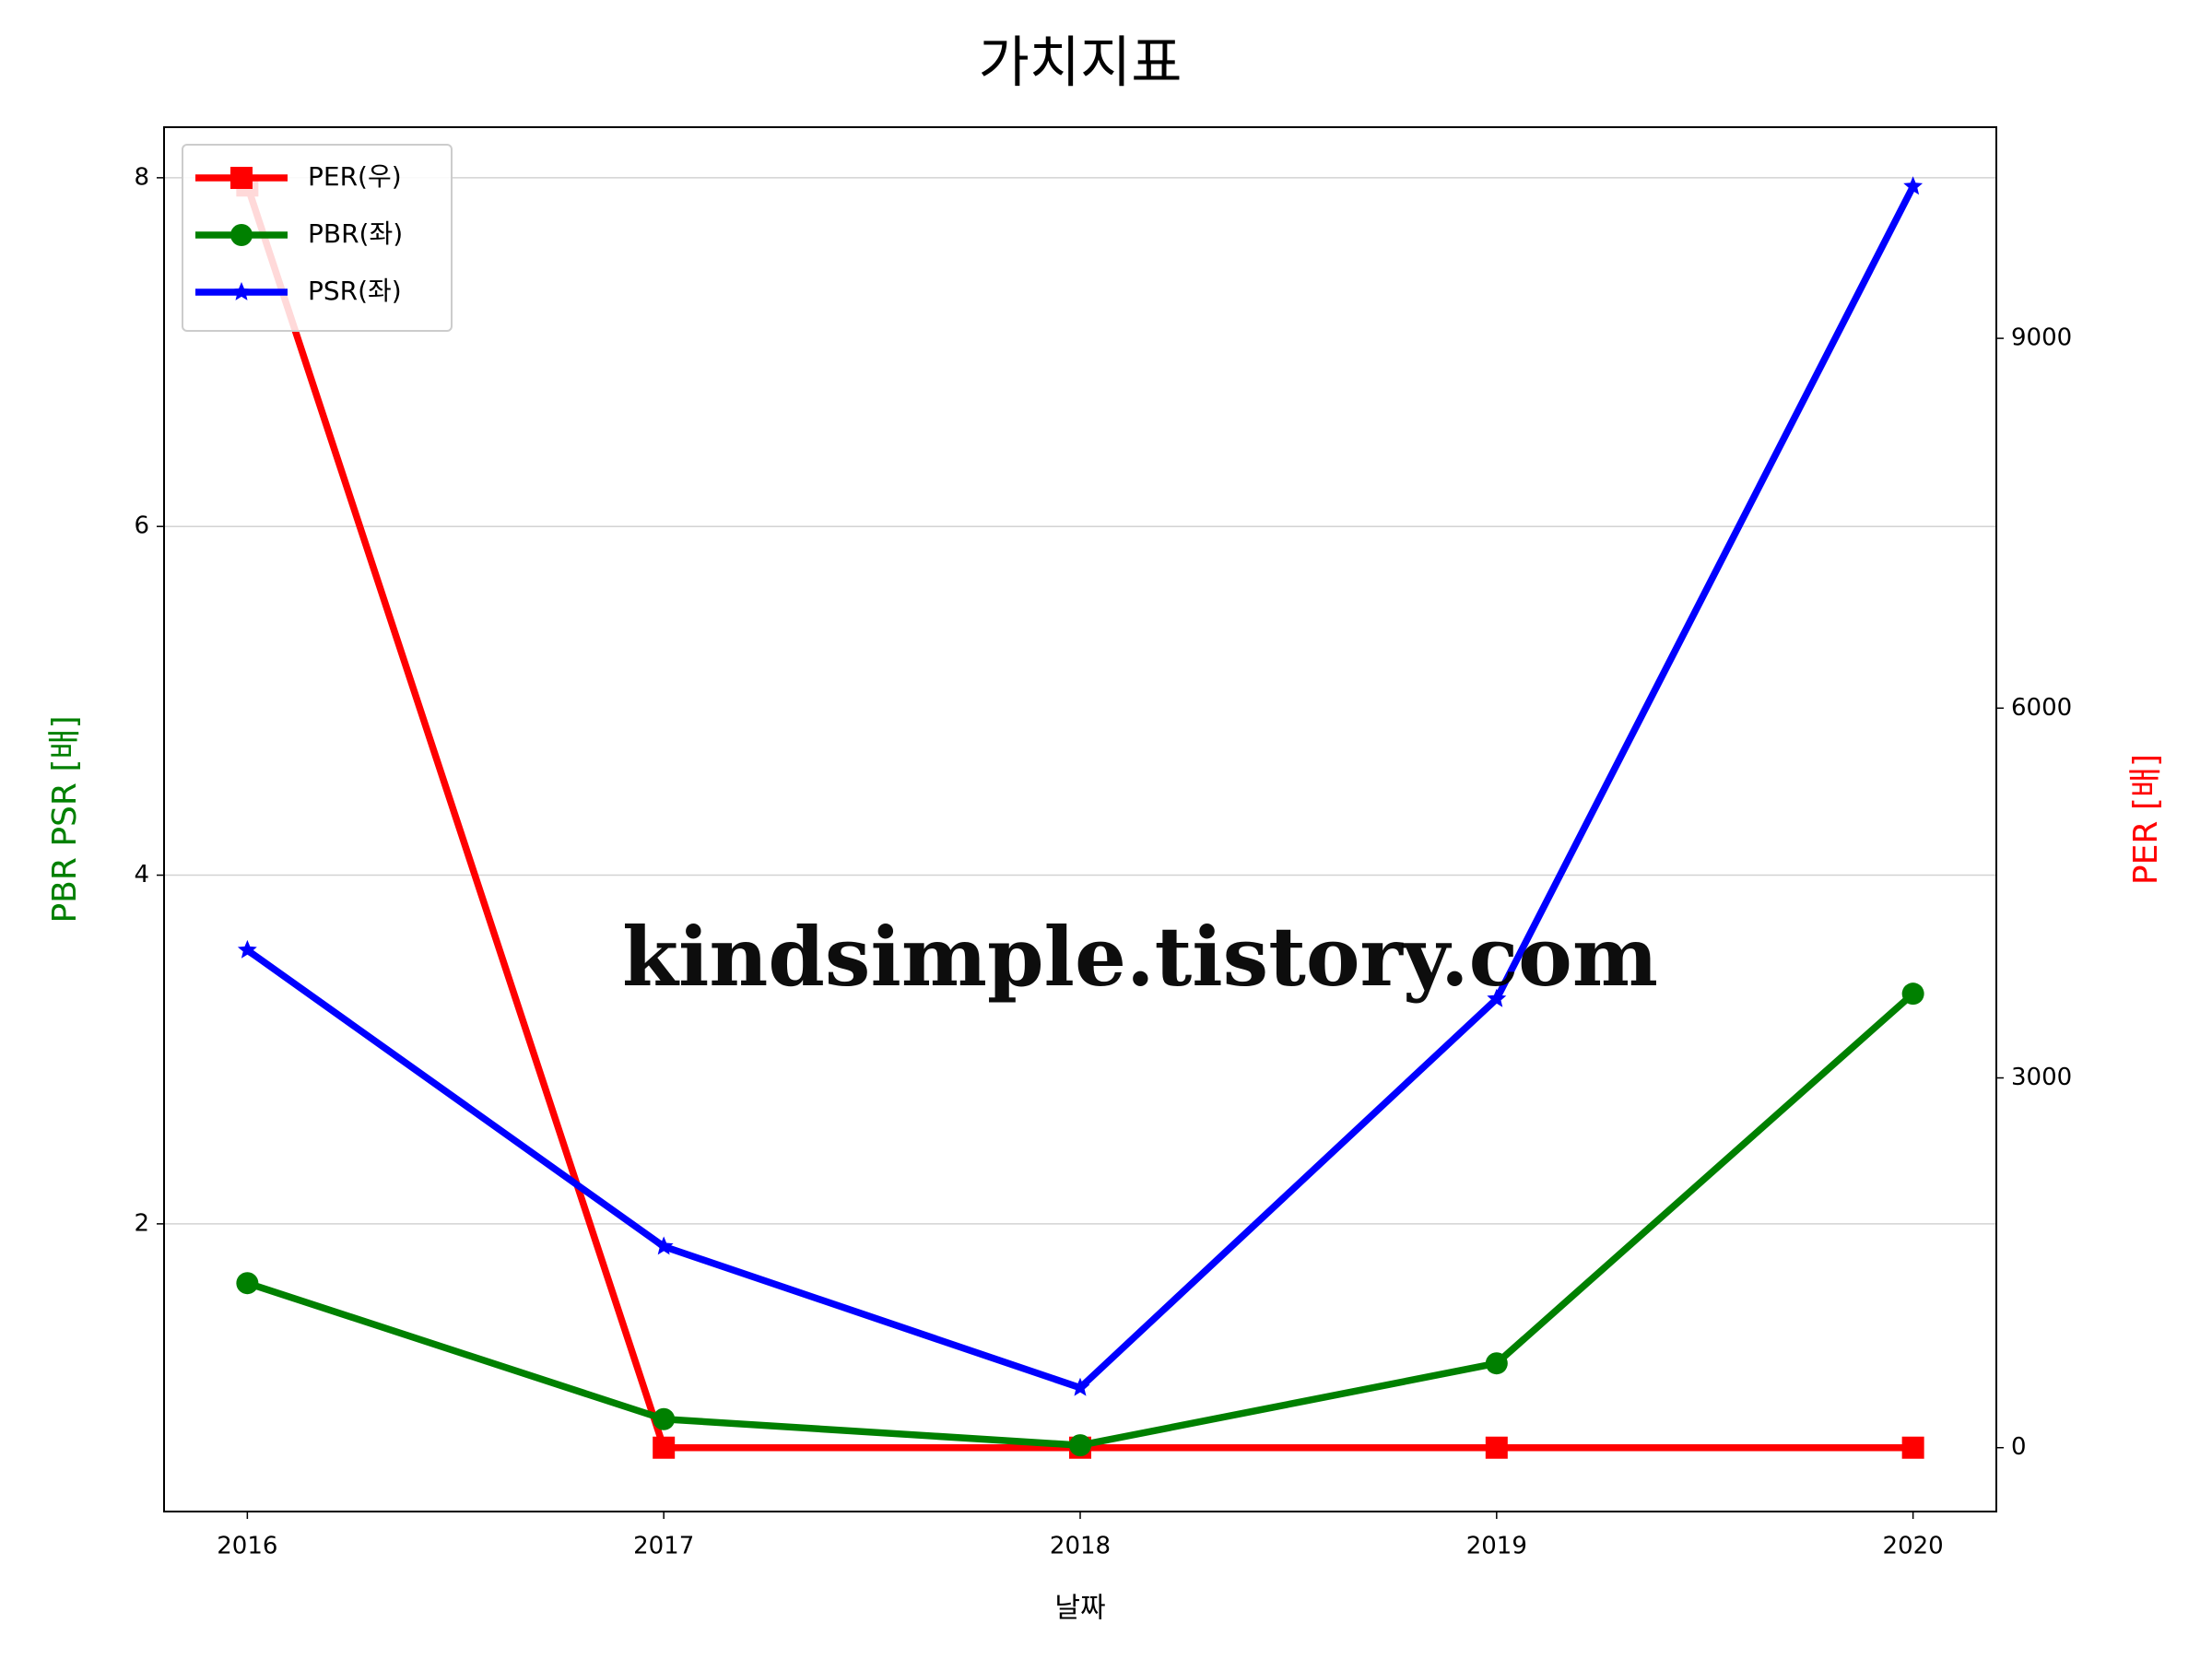  I want to click on y-tick-label: 8, so click(141, 177).